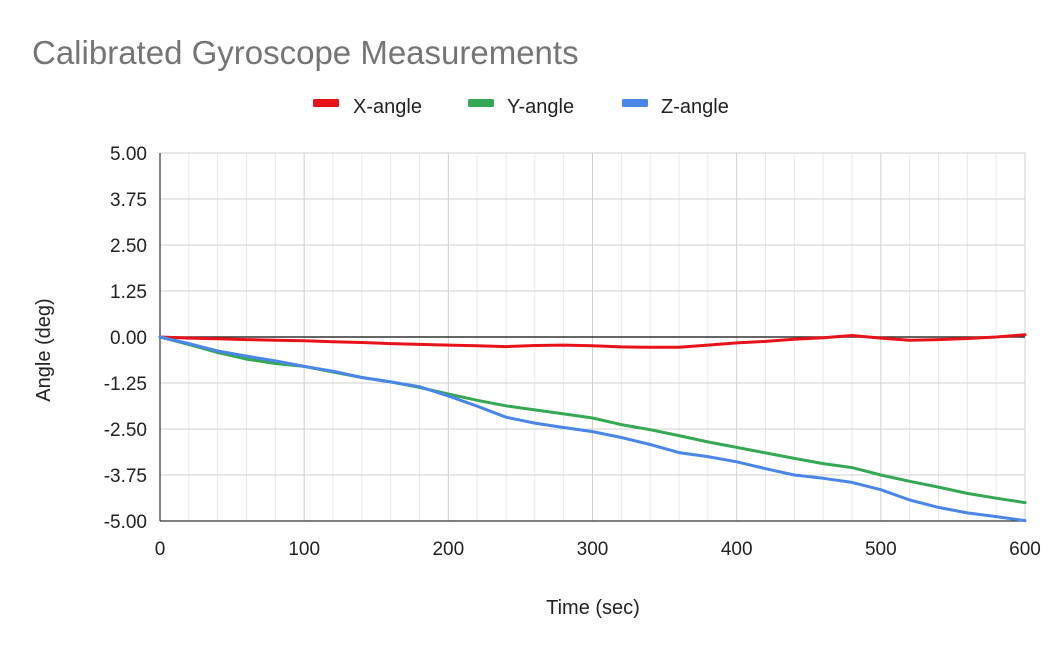 This screenshot has width=1058, height=652. What do you see at coordinates (128, 154) in the screenshot?
I see `y-tick-label: 5.00` at bounding box center [128, 154].